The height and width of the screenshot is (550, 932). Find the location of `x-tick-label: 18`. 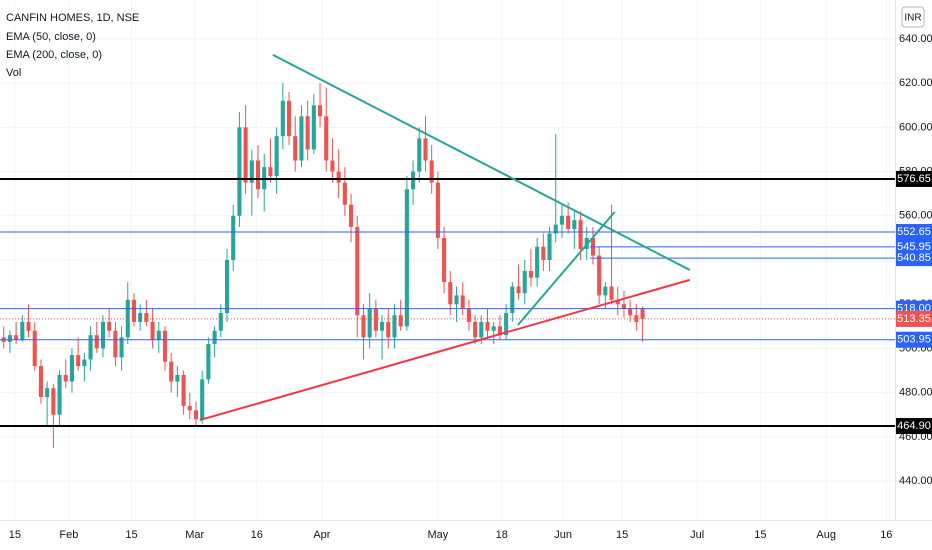

x-tick-label: 18 is located at coordinates (502, 535).